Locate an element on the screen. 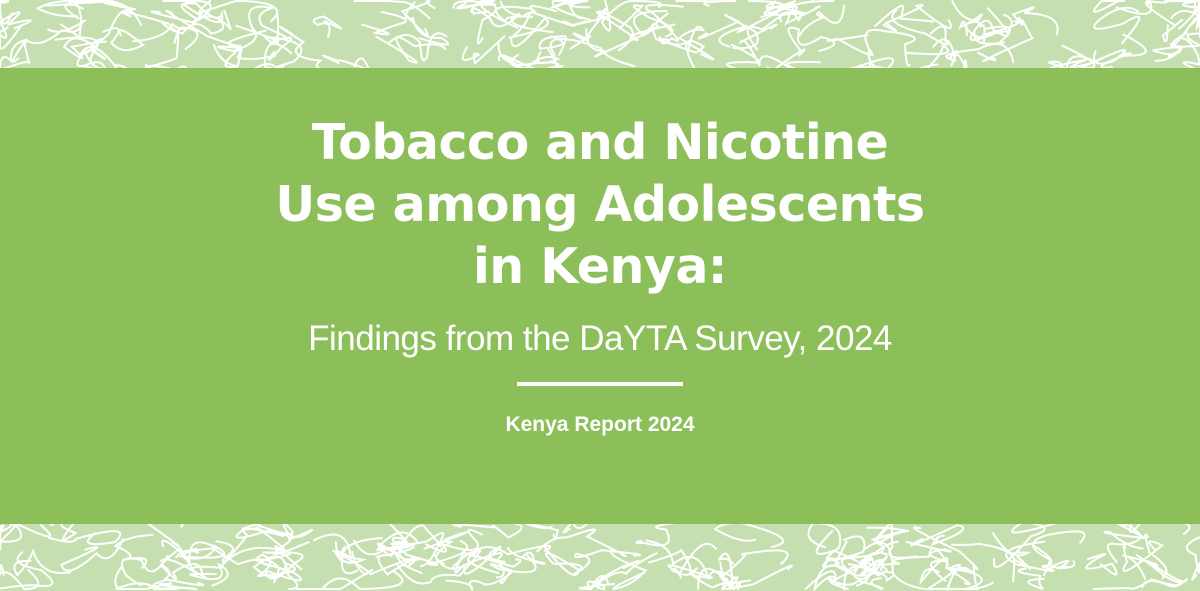 This screenshot has height=591, width=1200. report-subtitle: Findings from the DaYTA Survey, 2024 is located at coordinates (600, 338).